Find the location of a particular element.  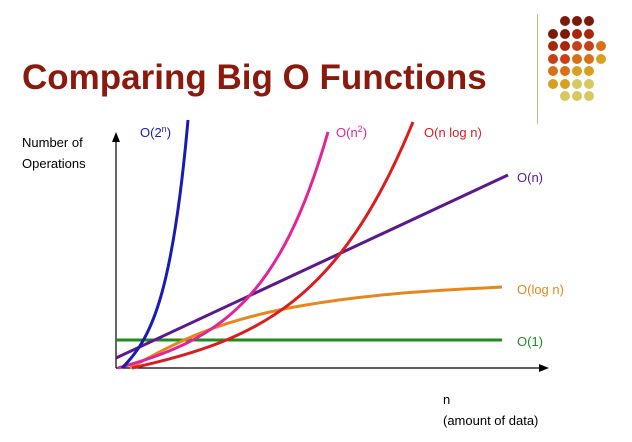

label-o-n-squared-exponent: 2 is located at coordinates (360, 129).